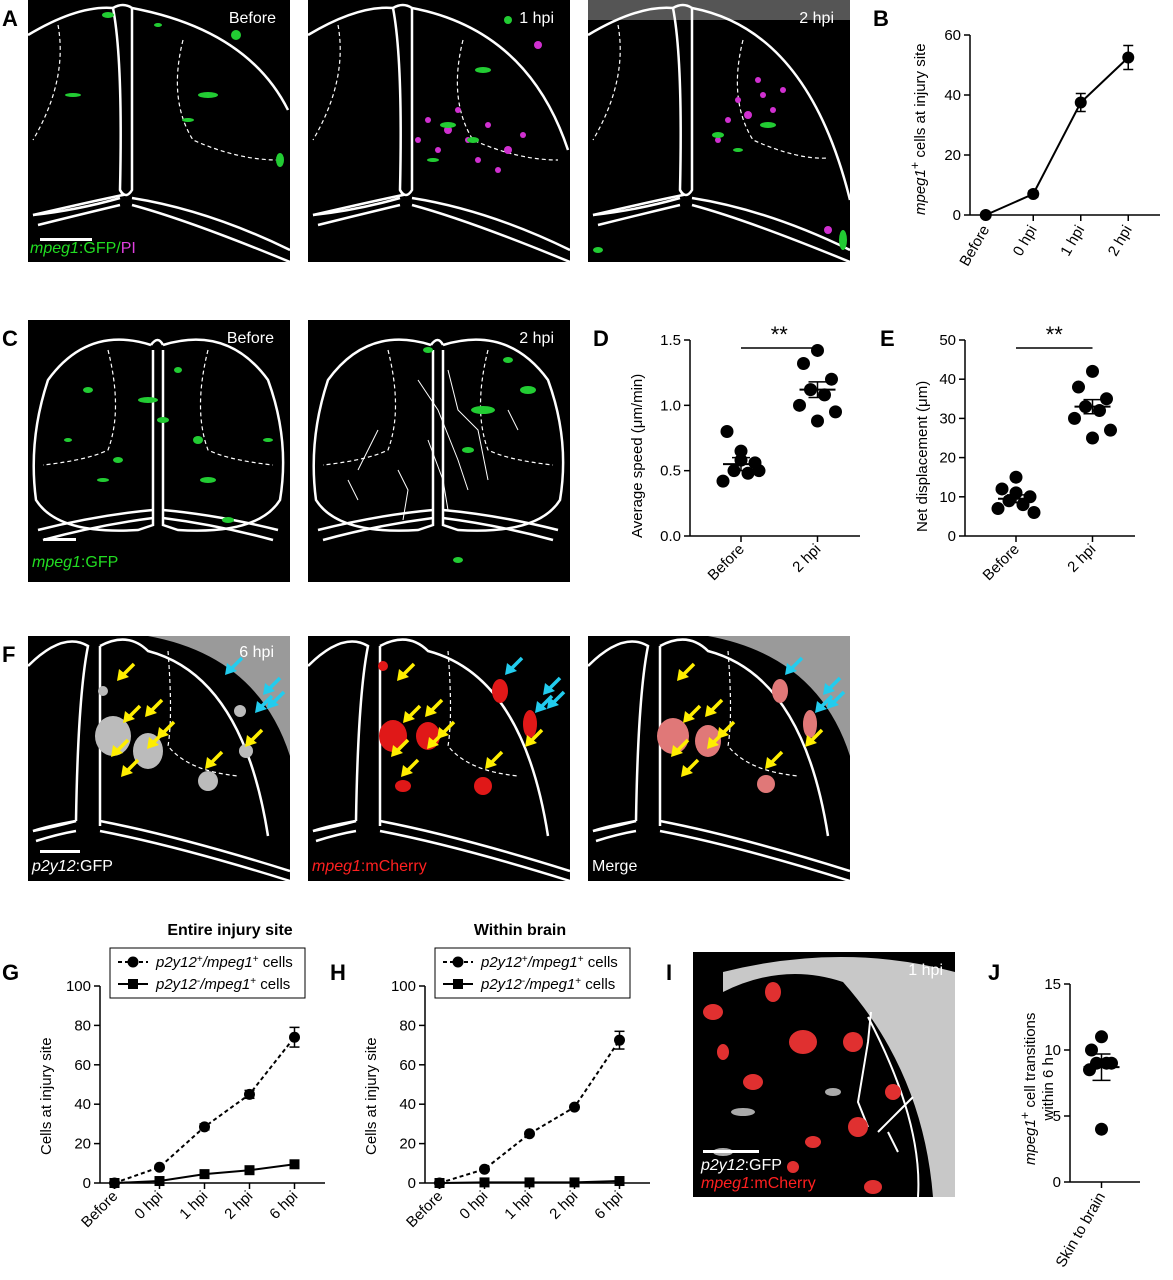 This screenshot has height=1280, width=1173. Describe the element at coordinates (780, 334) in the screenshot. I see `significance-label: **` at that location.